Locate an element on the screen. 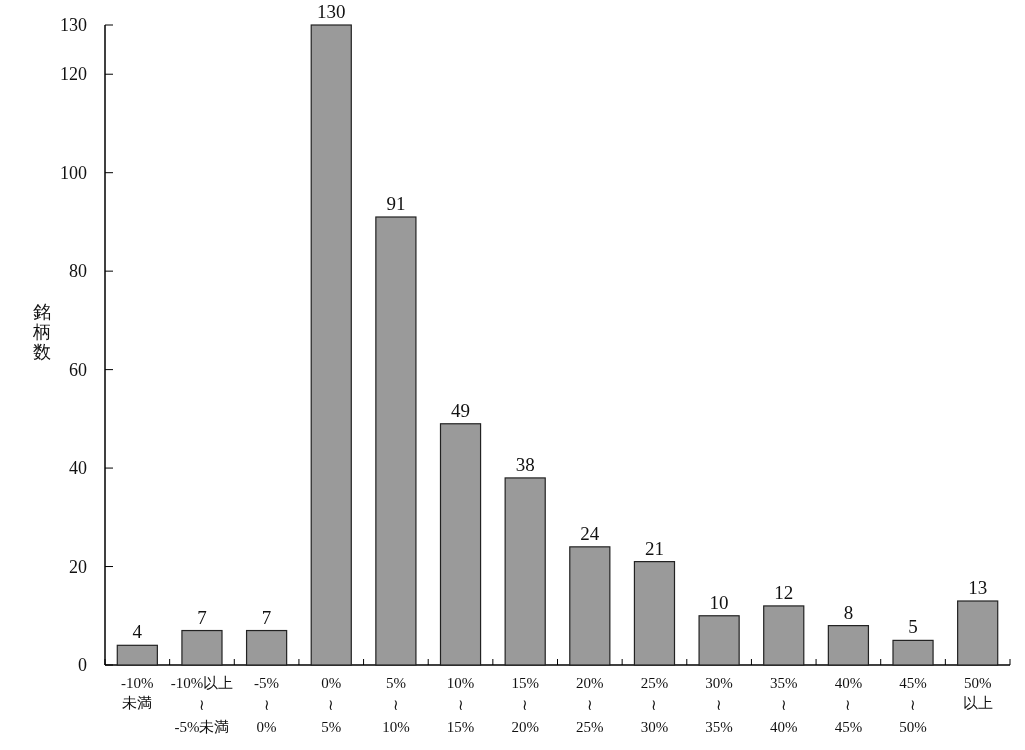 The image size is (1025, 750). x-tick-label: 25% ≀ 30% is located at coordinates (654, 705).